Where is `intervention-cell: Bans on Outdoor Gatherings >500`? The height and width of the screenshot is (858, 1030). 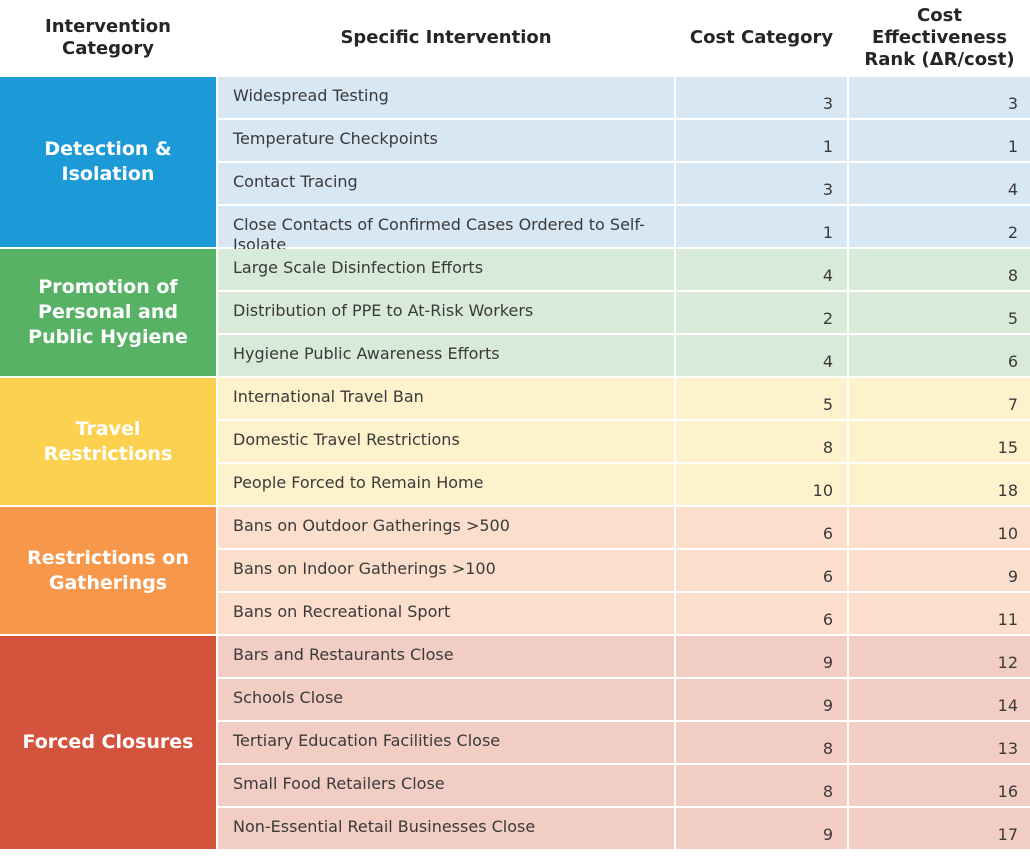
intervention-cell: Bans on Outdoor Gatherings >500 is located at coordinates (446, 527).